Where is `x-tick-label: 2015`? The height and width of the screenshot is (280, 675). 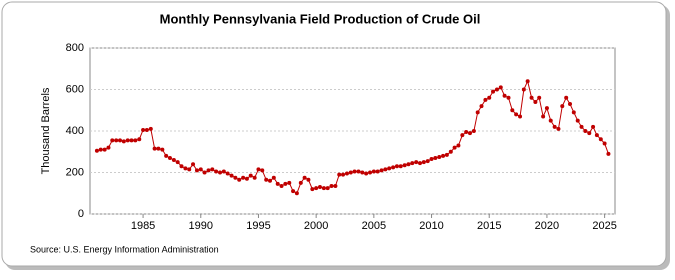 x-tick-label: 2015 is located at coordinates (489, 226).